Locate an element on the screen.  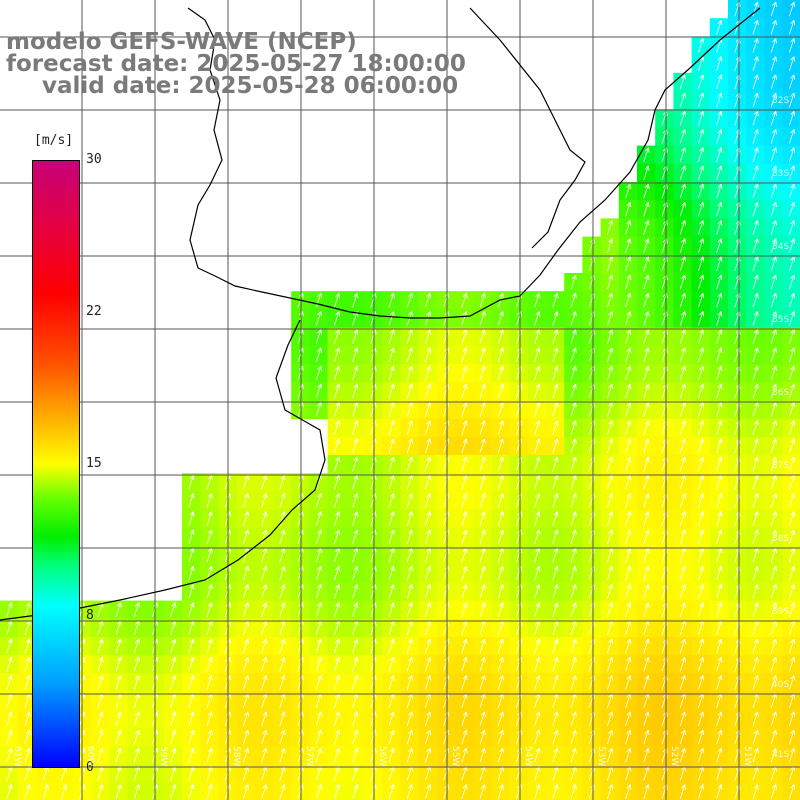
longitude-label: 51W is located at coordinates (747, 756).